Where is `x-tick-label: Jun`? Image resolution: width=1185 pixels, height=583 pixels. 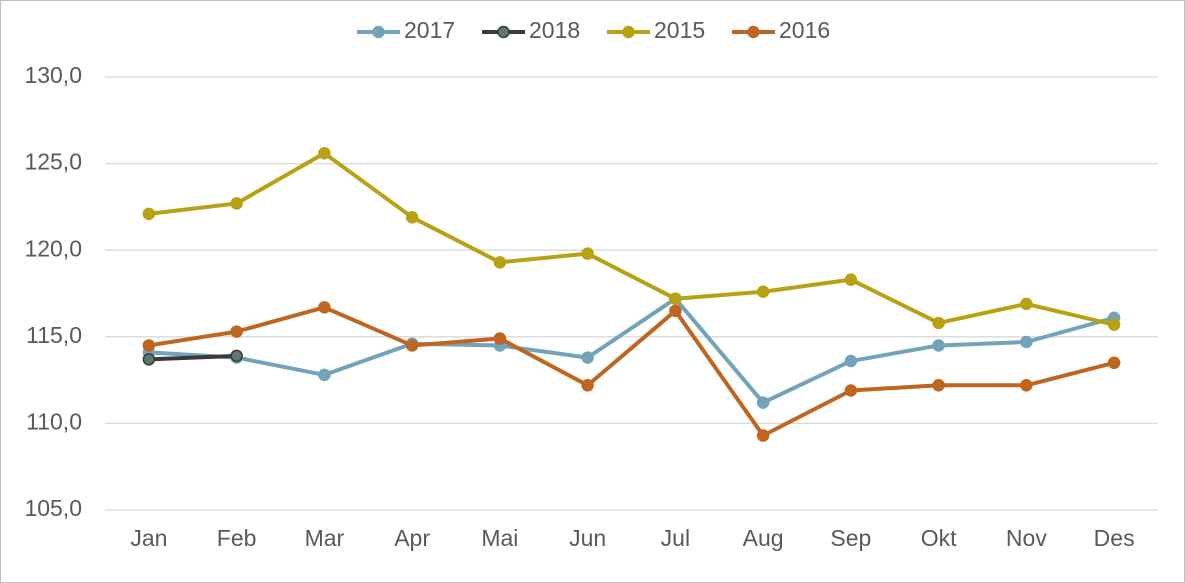
x-tick-label: Jun is located at coordinates (587, 538).